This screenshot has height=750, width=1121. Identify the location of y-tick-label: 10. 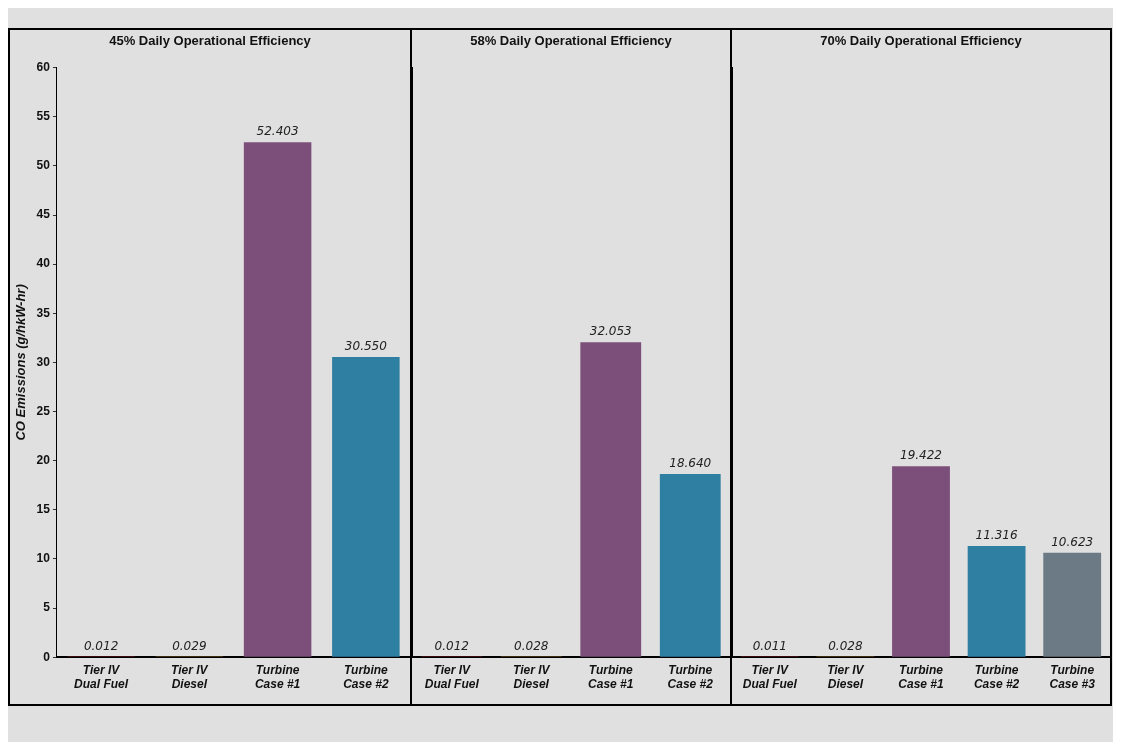
(43, 558).